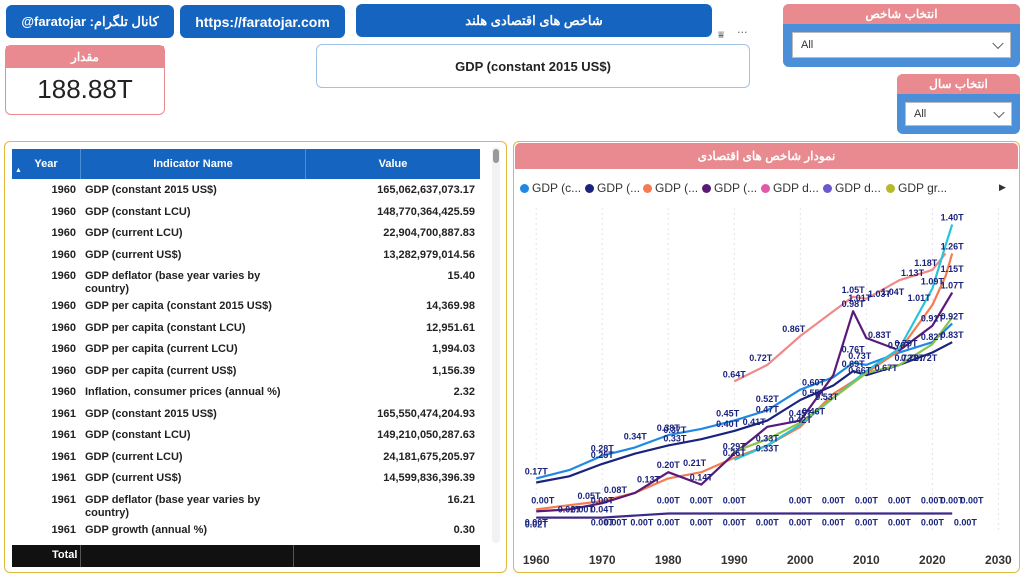 The image size is (1024, 580). I want to click on data-label: 0.76T, so click(854, 350).